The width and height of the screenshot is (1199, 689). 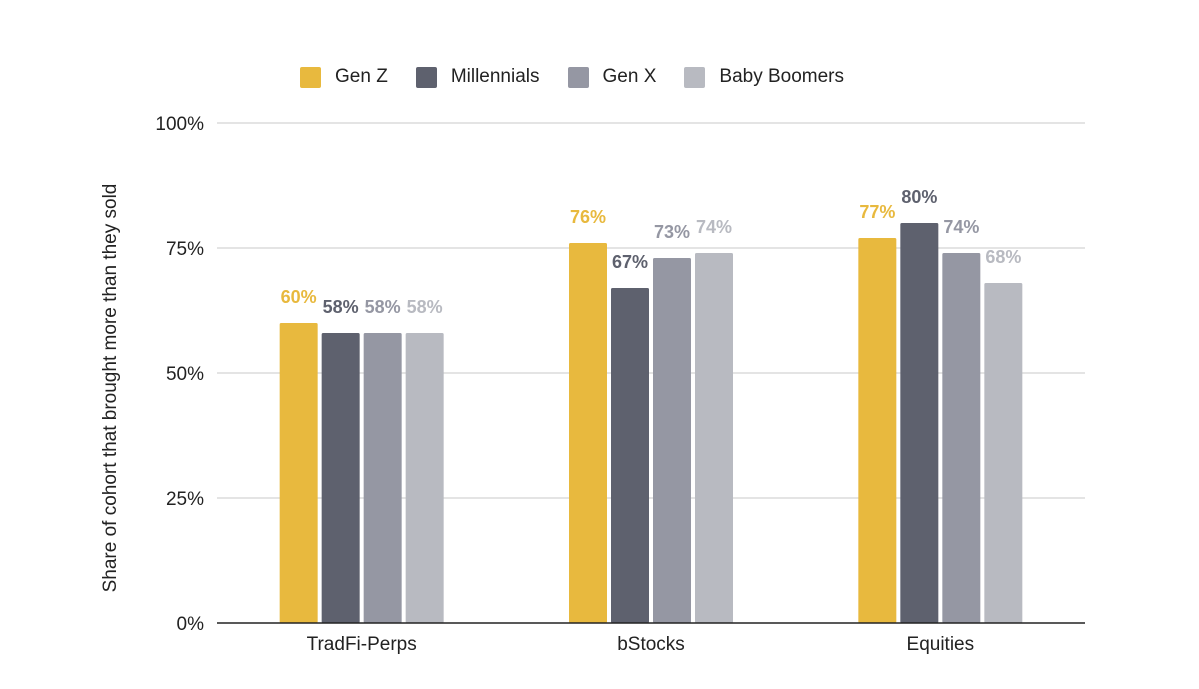 I want to click on legend: Gen Z Millennials Gen X Baby Boomers, so click(x=586, y=77).